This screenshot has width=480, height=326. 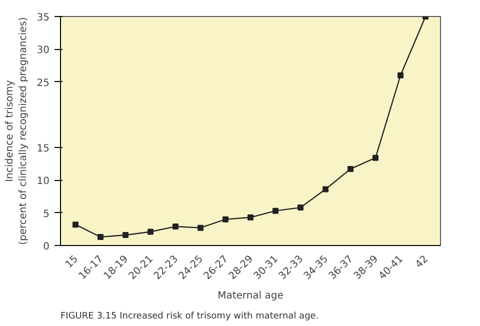 I want to click on y-axis-title: Incidence of trisomy (percent of clinically recognized pregnancies), so click(x=16, y=131).